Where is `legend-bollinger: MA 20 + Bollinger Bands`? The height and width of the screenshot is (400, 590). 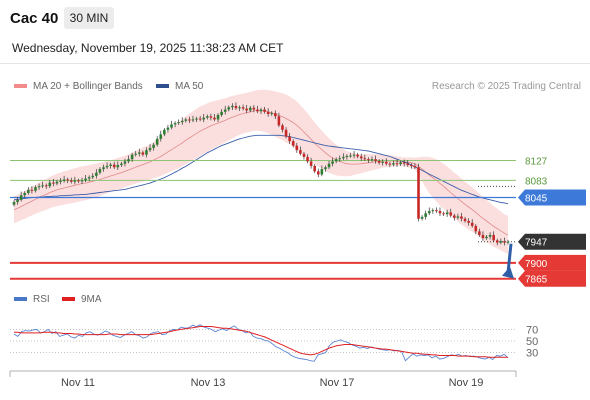 legend-bollinger: MA 20 + Bollinger Bands is located at coordinates (78, 86).